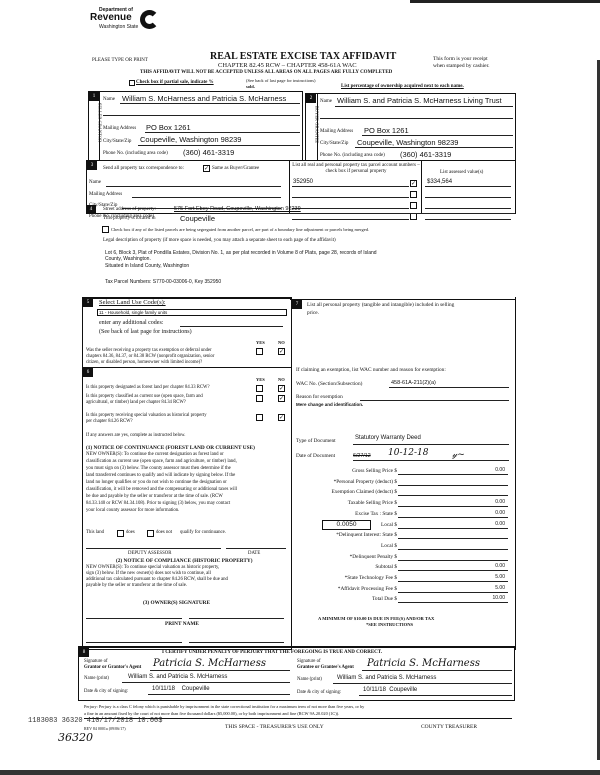 The width and height of the screenshot is (600, 775). I want to click on parcel-number-field: 352950, so click(303, 182).